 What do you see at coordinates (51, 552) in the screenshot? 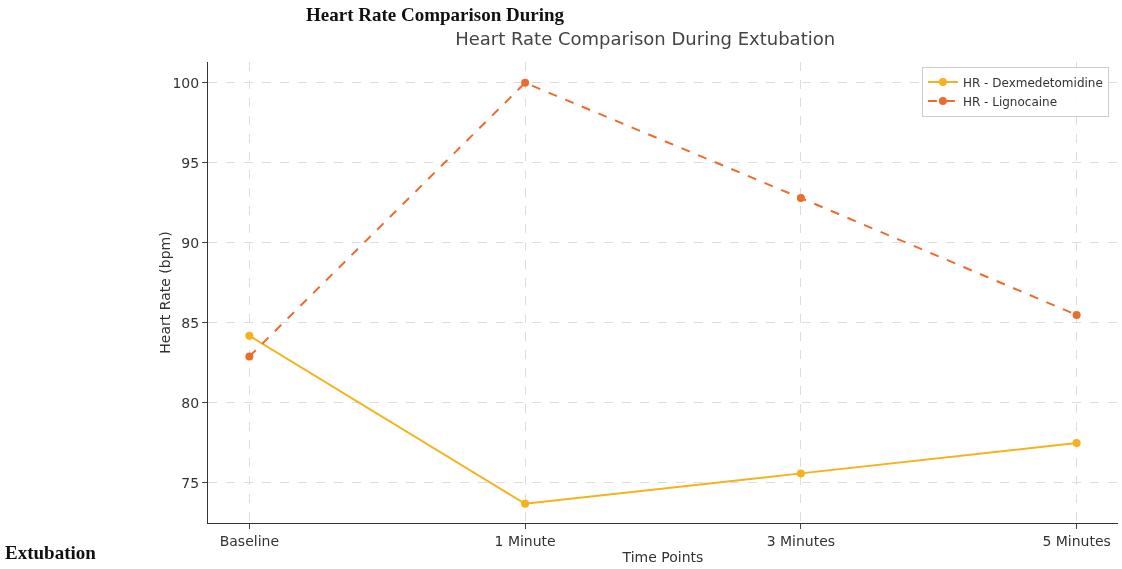
I see `text: Extubation` at bounding box center [51, 552].